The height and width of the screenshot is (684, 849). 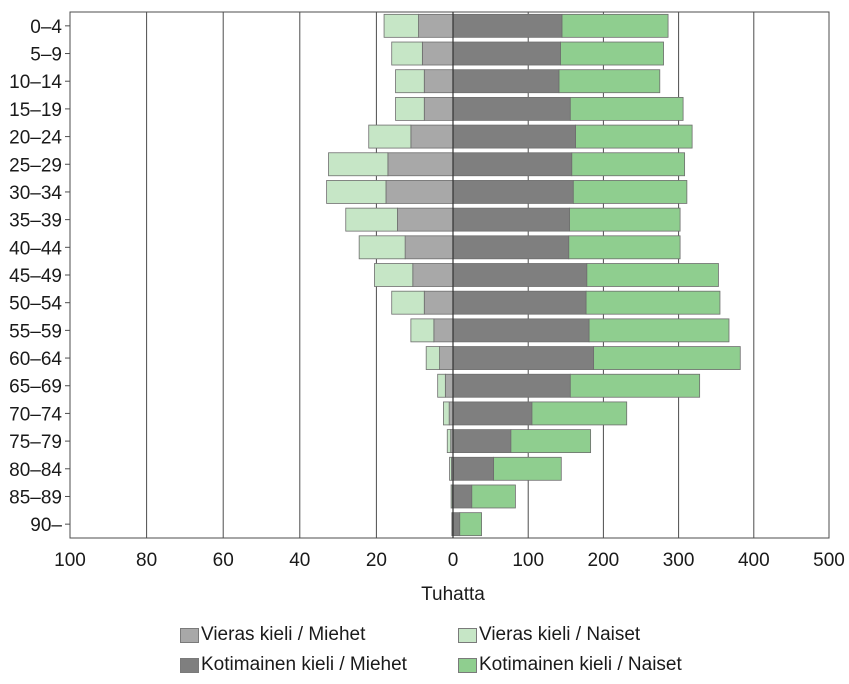 What do you see at coordinates (35, 414) in the screenshot?
I see `age-label-14: 70–74` at bounding box center [35, 414].